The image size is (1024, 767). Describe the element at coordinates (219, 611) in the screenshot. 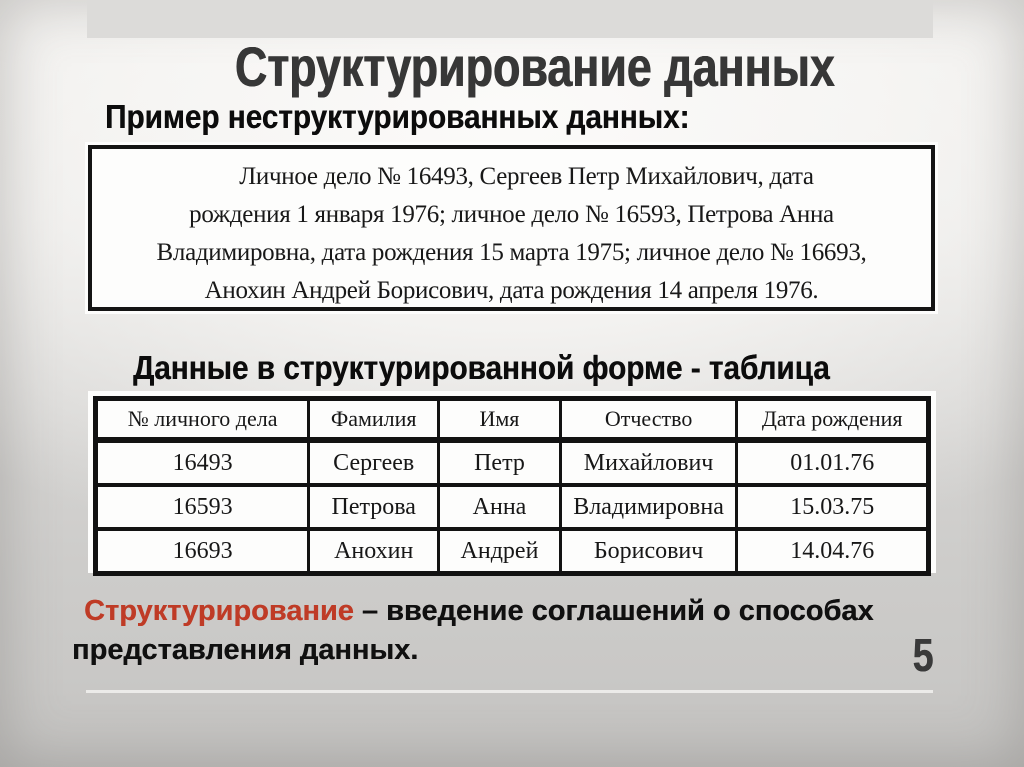

I see `definition-term: Структурирование` at that location.